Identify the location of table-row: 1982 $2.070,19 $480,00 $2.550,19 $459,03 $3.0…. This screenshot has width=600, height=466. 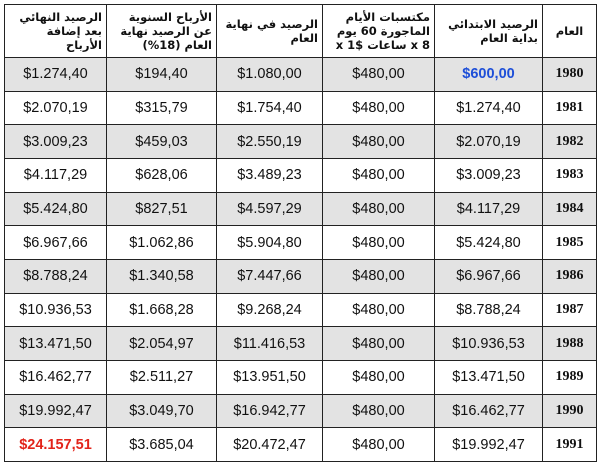
(300, 141).